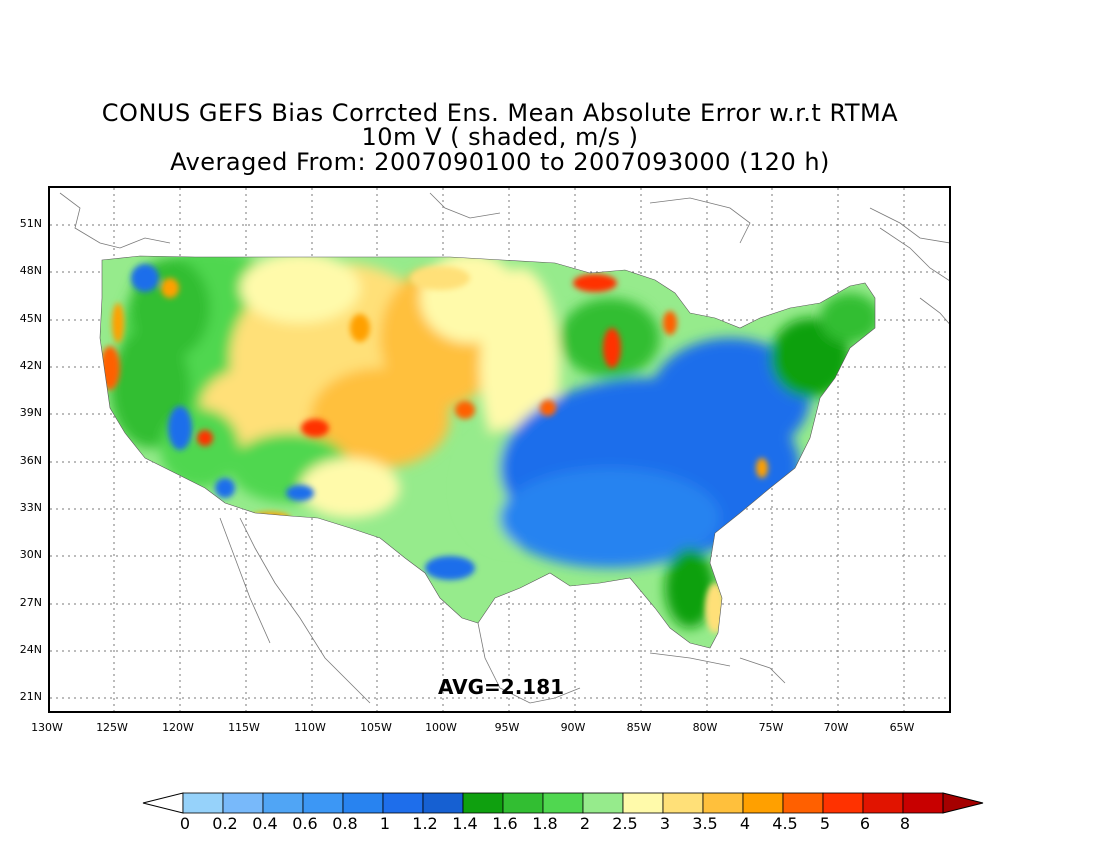 This screenshot has width=1100, height=850. What do you see at coordinates (963, 803) in the screenshot?
I see `colorbar-over-triangle` at bounding box center [963, 803].